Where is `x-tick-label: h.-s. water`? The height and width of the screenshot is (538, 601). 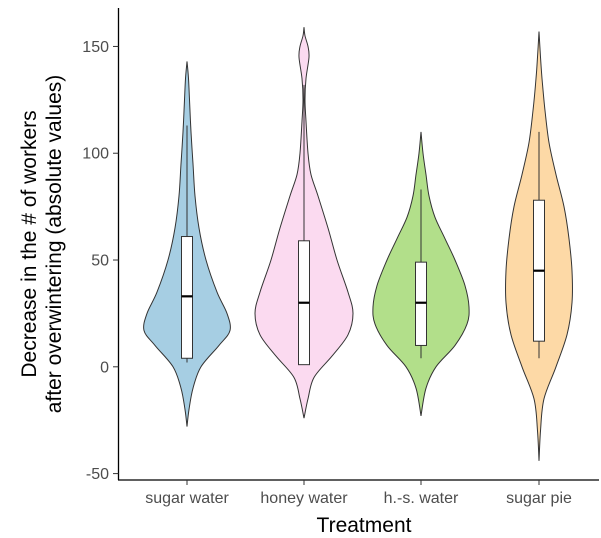 x-tick-label: h.-s. water is located at coordinates (421, 498).